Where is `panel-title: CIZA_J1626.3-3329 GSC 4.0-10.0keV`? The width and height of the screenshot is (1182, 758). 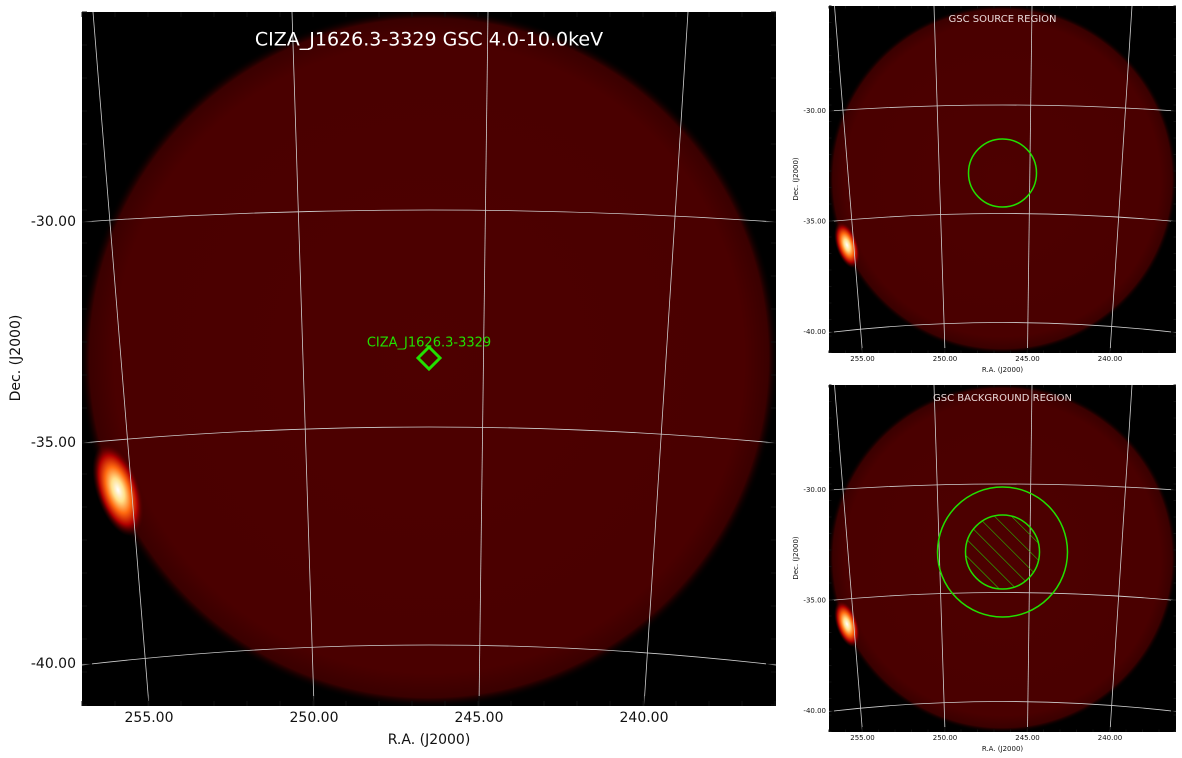 panel-title: CIZA_J1626.3-3329 GSC 4.0-10.0keV is located at coordinates (429, 40).